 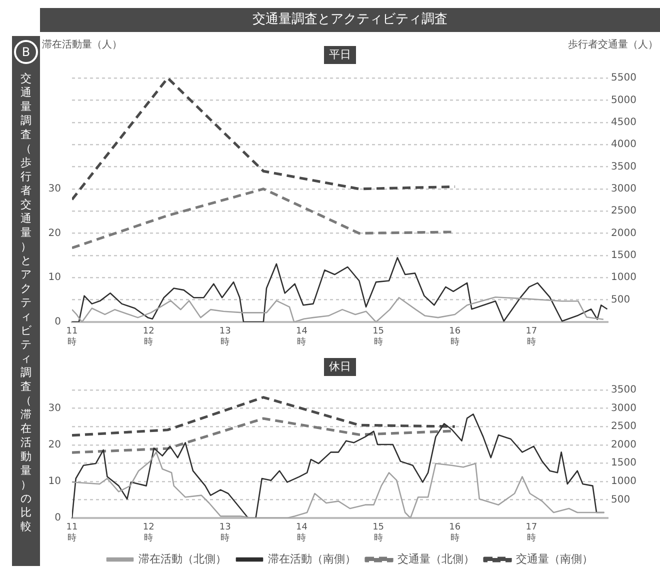 I want to click on legend-label: 交通量（北側）, so click(x=436, y=559).